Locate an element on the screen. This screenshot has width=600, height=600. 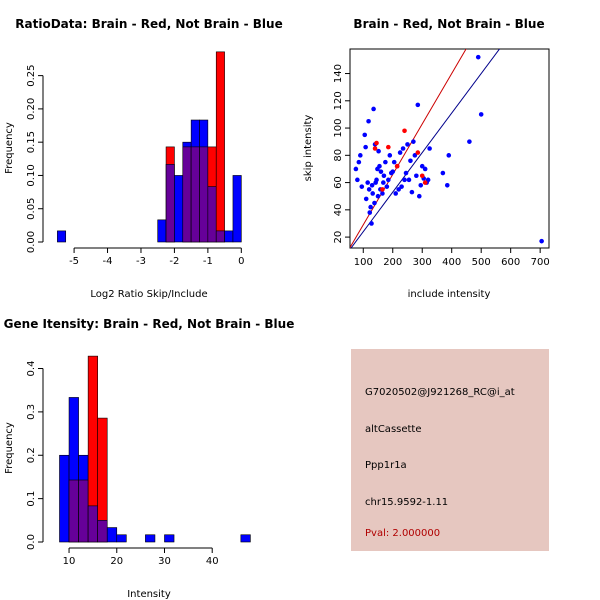
scatter-axes: 100 200 300 400 500 600 700 20 40 60 80 100 120 140 is located at coordinates (441, 166).